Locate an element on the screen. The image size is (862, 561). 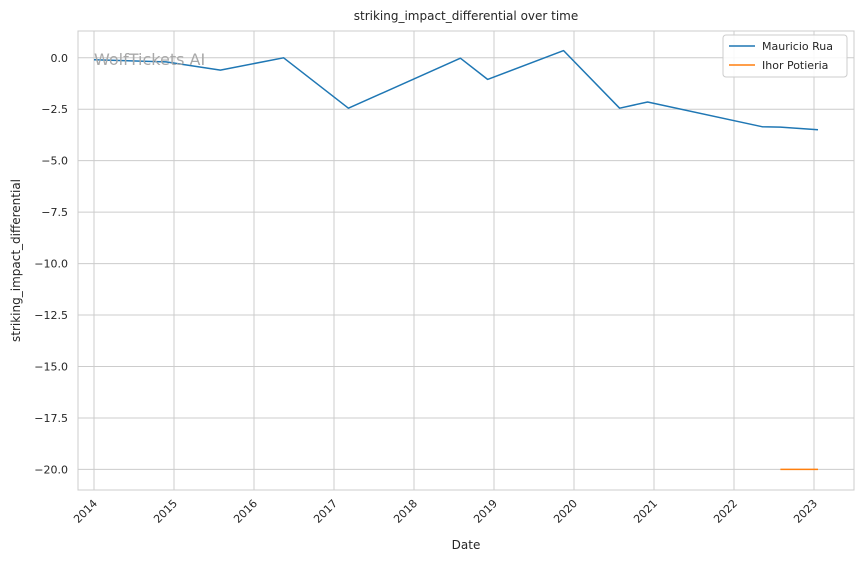
series-line is located at coordinates (456, 90).